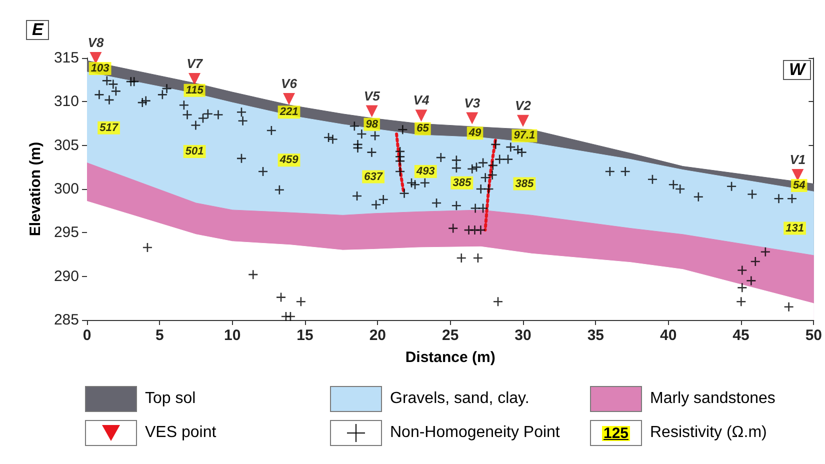  I want to click on line-series, so click(490, 185).